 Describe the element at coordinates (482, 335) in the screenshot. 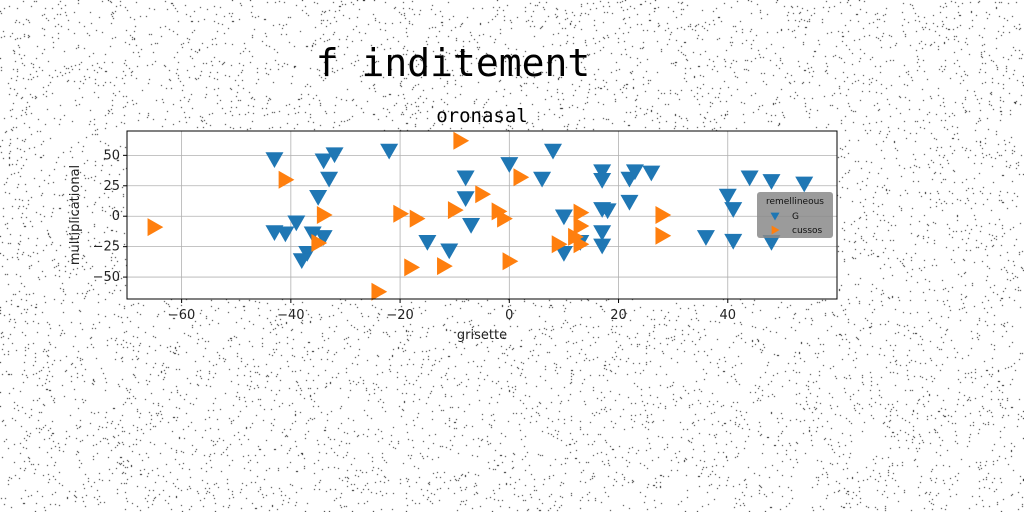

I see `x-axis-label: grisette` at that location.